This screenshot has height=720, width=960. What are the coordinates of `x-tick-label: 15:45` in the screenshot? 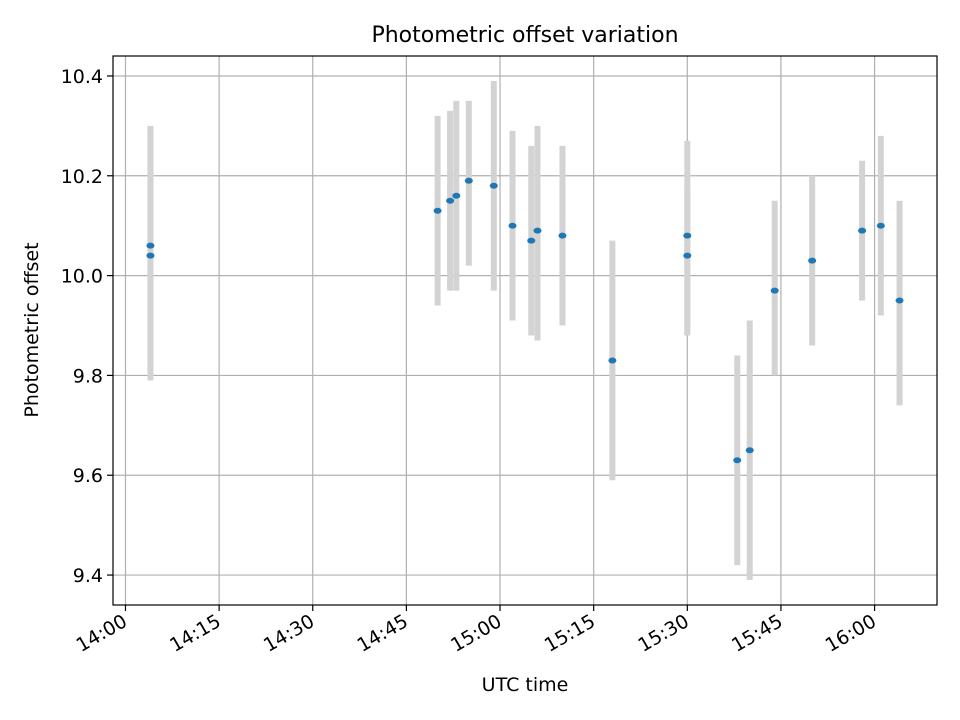 It's located at (757, 633).